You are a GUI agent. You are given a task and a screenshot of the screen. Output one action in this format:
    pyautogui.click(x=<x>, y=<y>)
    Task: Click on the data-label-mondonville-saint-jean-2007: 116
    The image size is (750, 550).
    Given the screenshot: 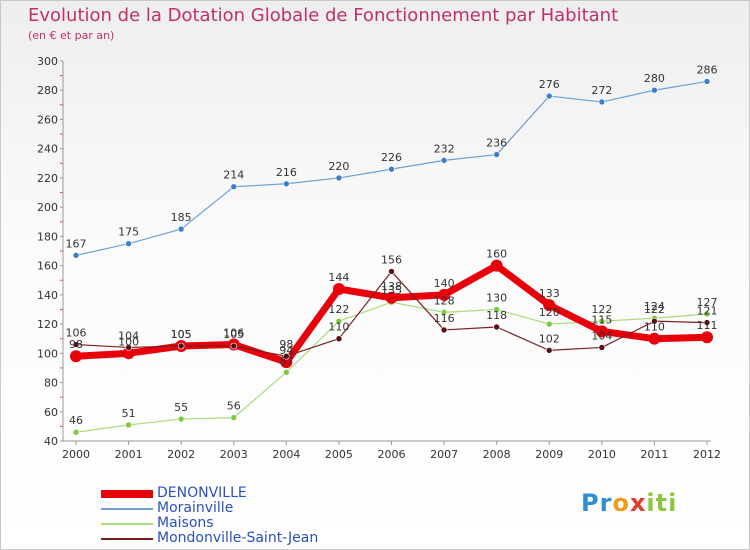 What is the action you would take?
    pyautogui.click(x=444, y=318)
    